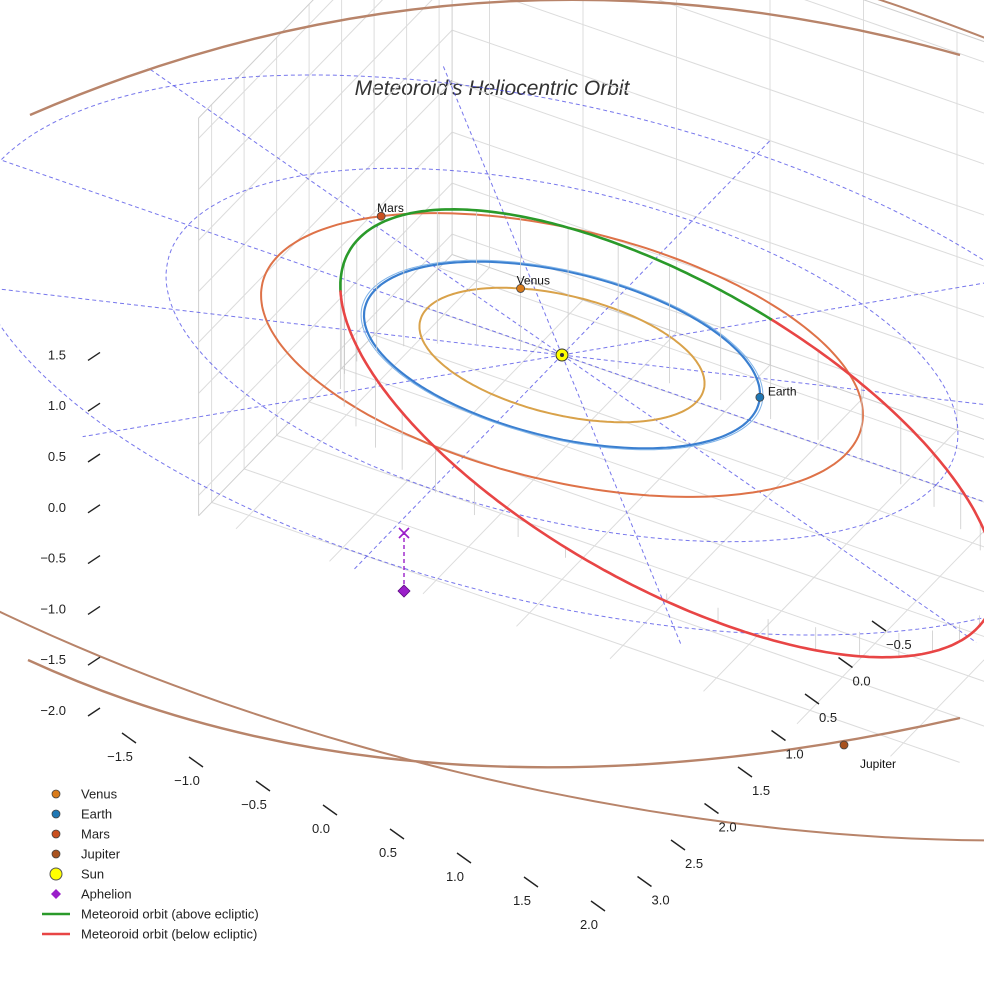  I want to click on venus-label: Venus, so click(533, 280).